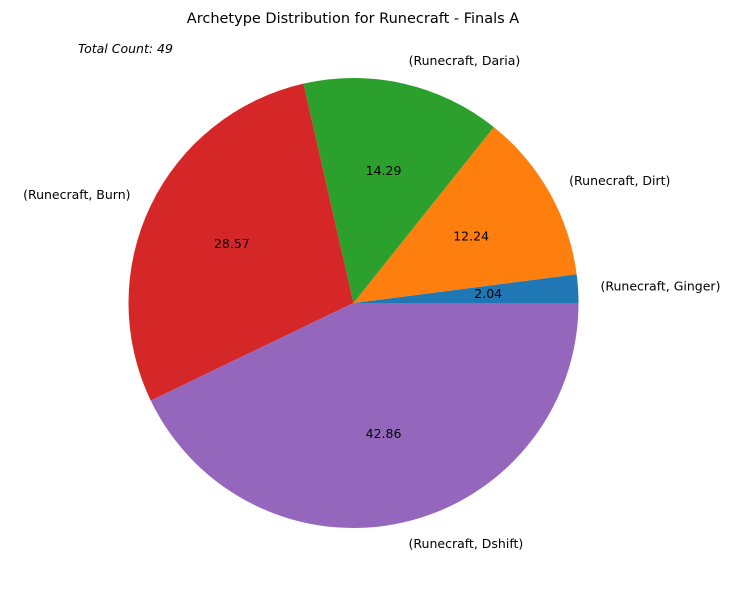  What do you see at coordinates (76, 194) in the screenshot?
I see `slice-label-runecraft-burn: (Runecraft, Burn)` at bounding box center [76, 194].